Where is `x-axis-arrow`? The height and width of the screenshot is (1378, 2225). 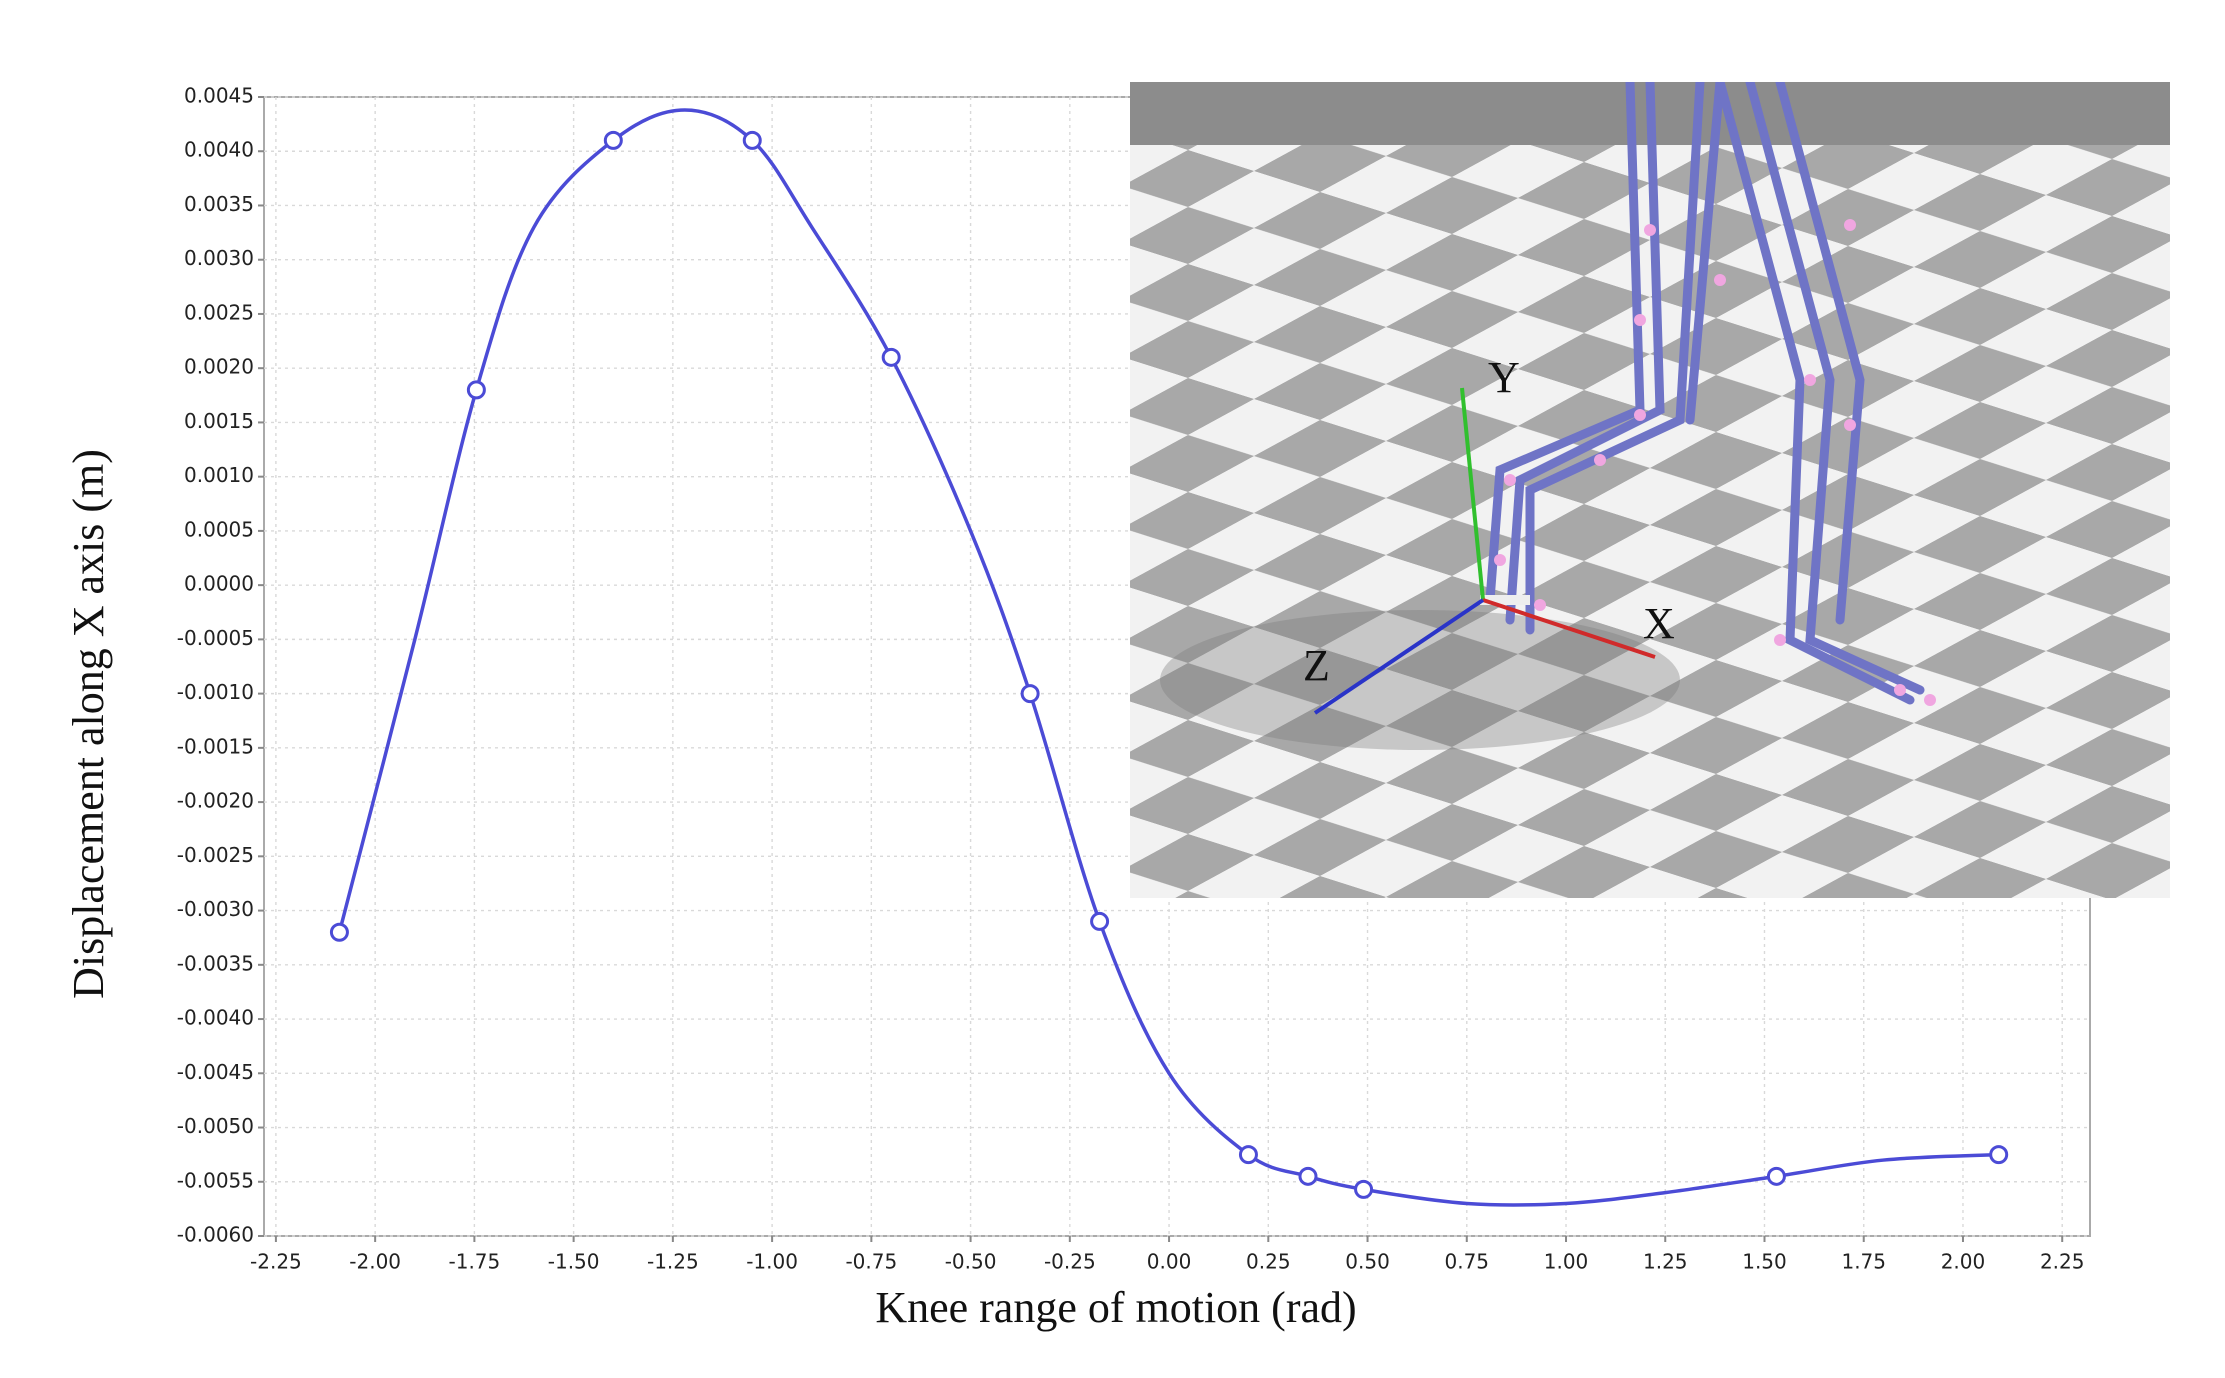
x-axis-arrow is located at coordinates (1569, 628).